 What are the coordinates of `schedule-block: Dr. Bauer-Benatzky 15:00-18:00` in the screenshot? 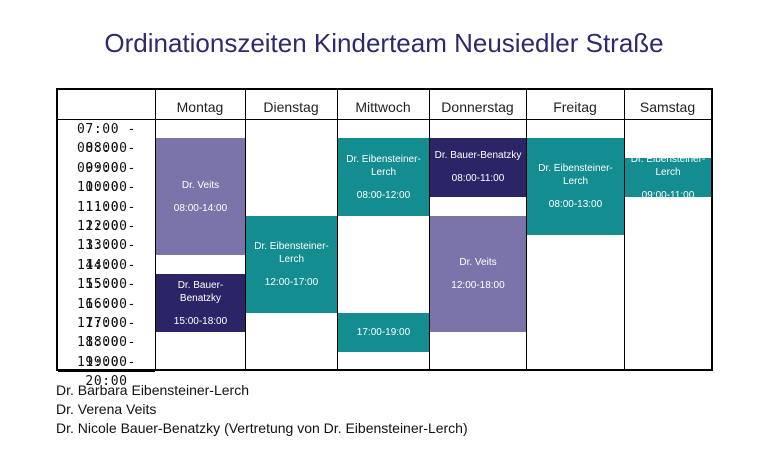 It's located at (200, 303).